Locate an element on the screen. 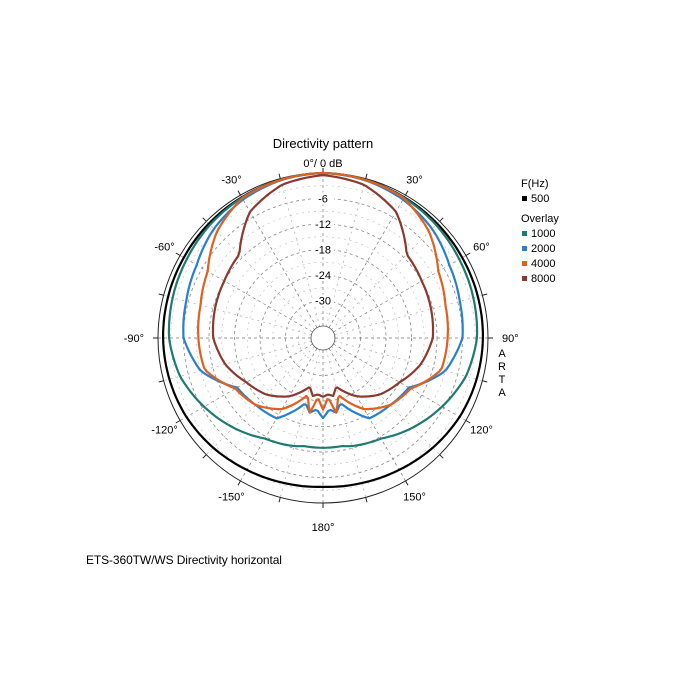  legend-overlay-header: Overlay is located at coordinates (540, 219).